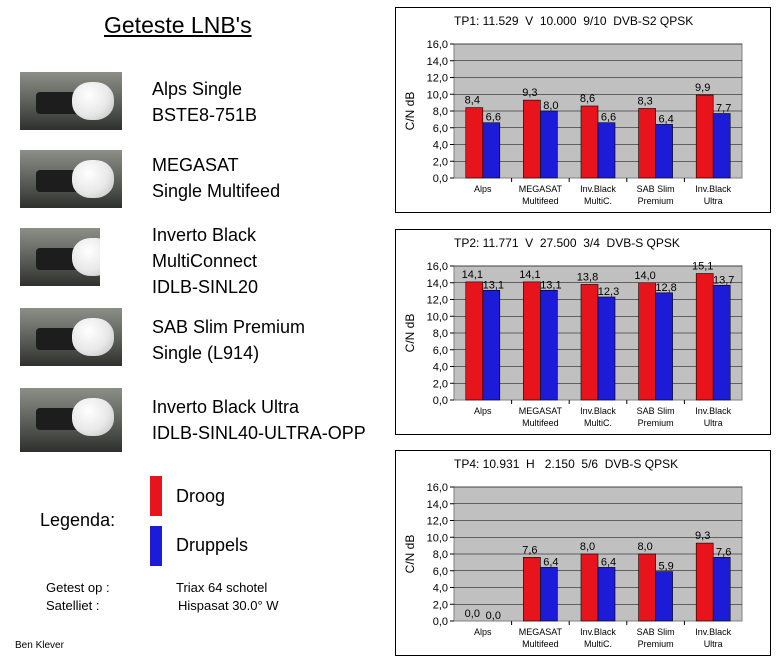 This screenshot has height=662, width=778. What do you see at coordinates (39, 645) in the screenshot?
I see `author-credit: Ben Klever` at bounding box center [39, 645].